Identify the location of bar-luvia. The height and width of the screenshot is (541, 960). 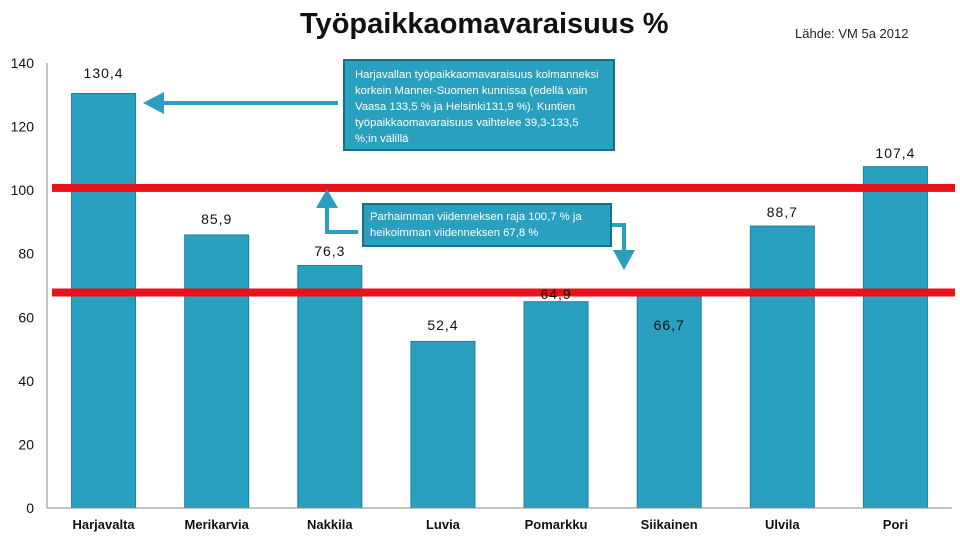
(443, 424).